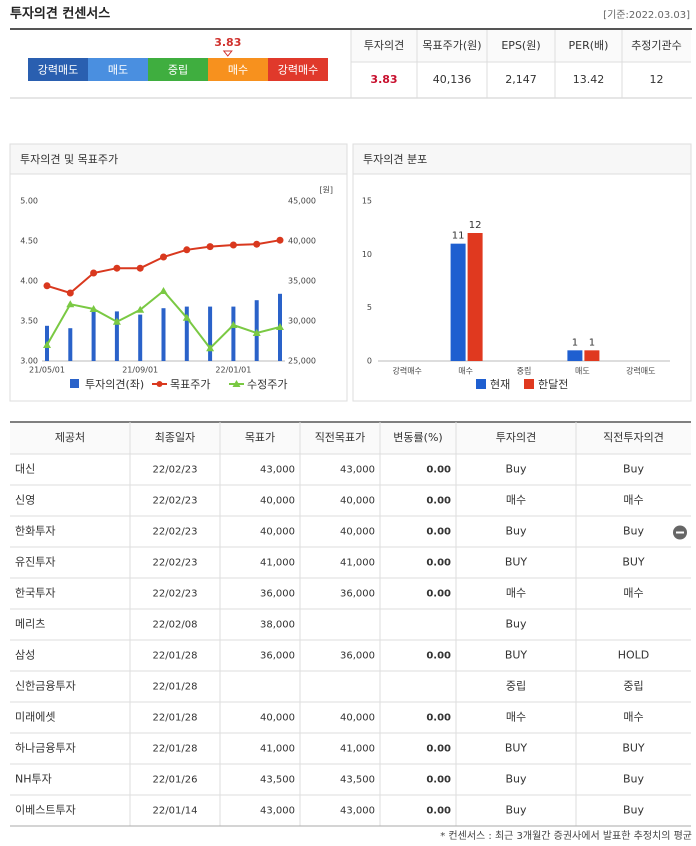 This screenshot has width=696, height=846. I want to click on table-cell: NH투자, so click(33, 779).